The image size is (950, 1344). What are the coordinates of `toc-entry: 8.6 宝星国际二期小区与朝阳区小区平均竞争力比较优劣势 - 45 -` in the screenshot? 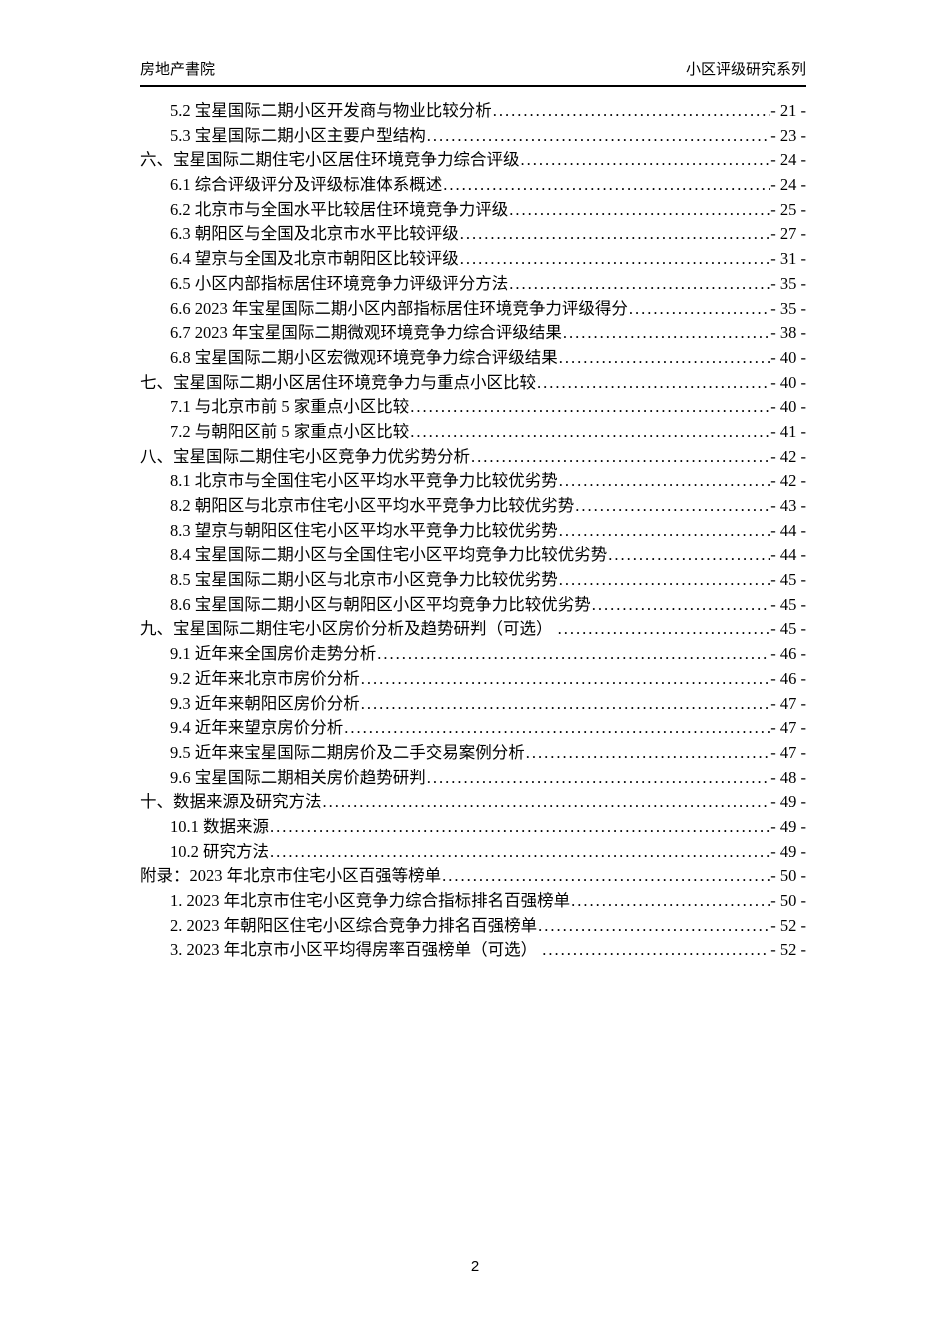 It's located at (473, 605).